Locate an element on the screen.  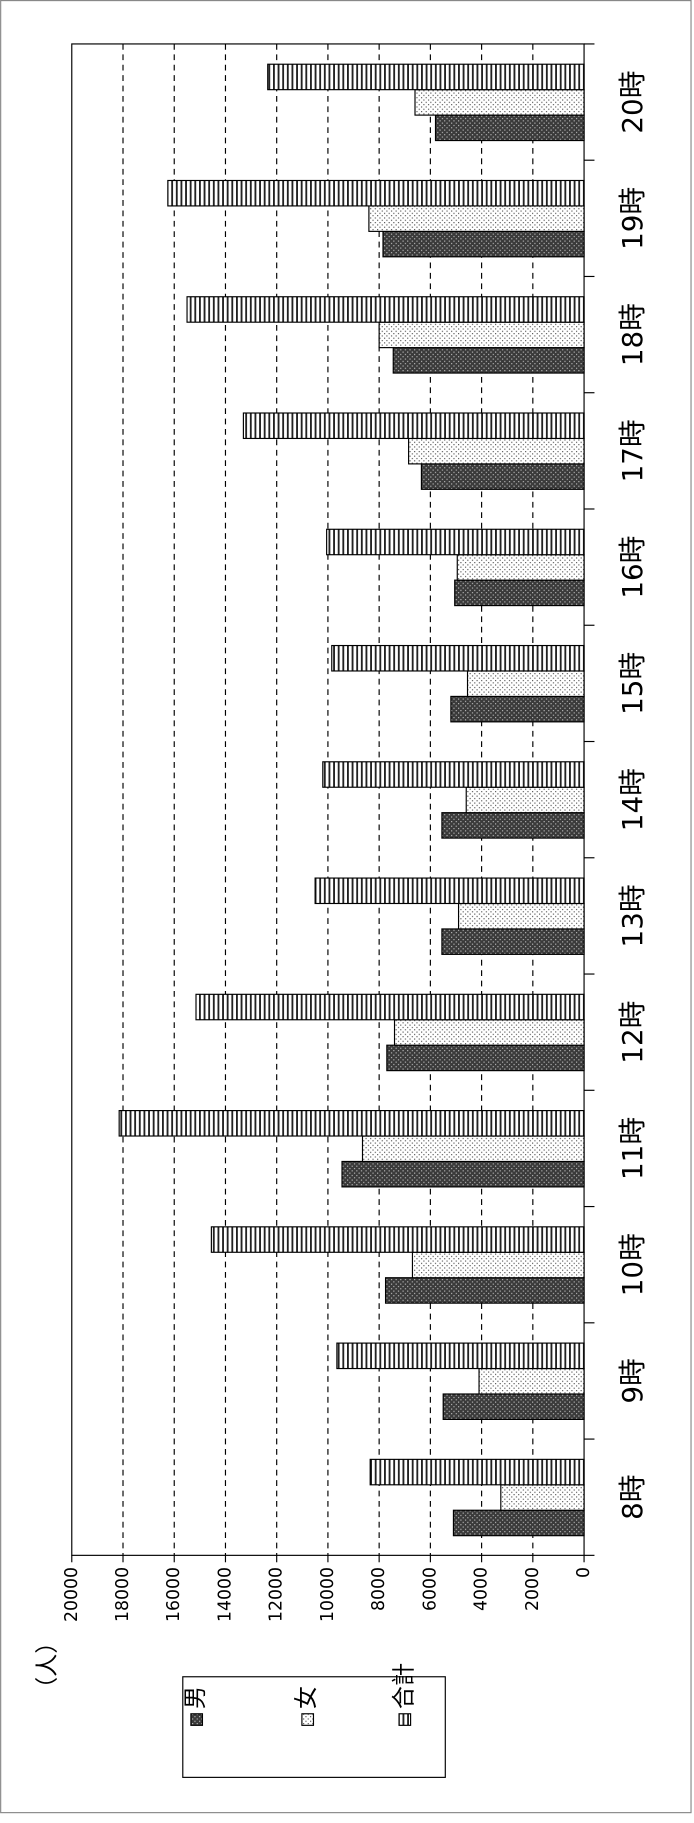
category-label: 16時 is located at coordinates (632, 567).